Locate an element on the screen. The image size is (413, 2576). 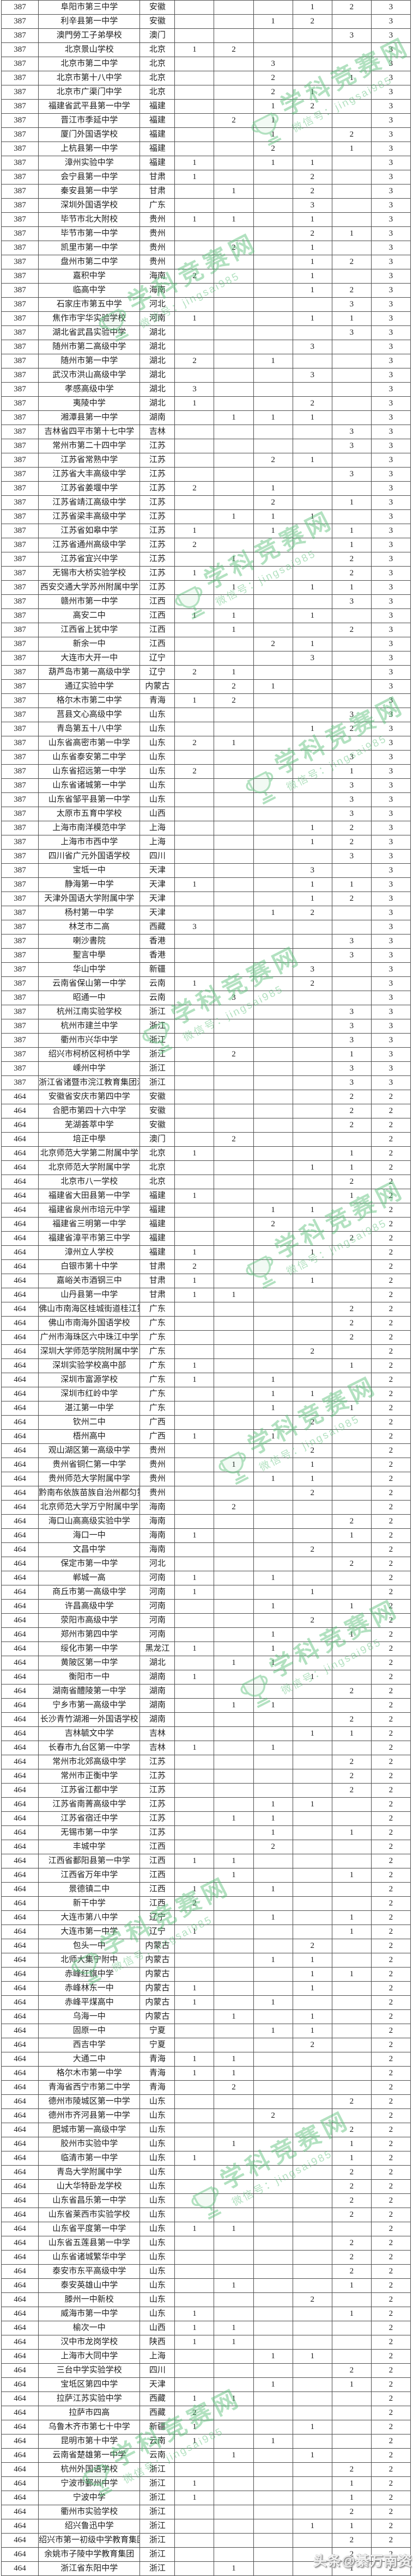
table-row: 464 北京师范大学附属中学 北京 1 1 2 is located at coordinates (206, 1167).